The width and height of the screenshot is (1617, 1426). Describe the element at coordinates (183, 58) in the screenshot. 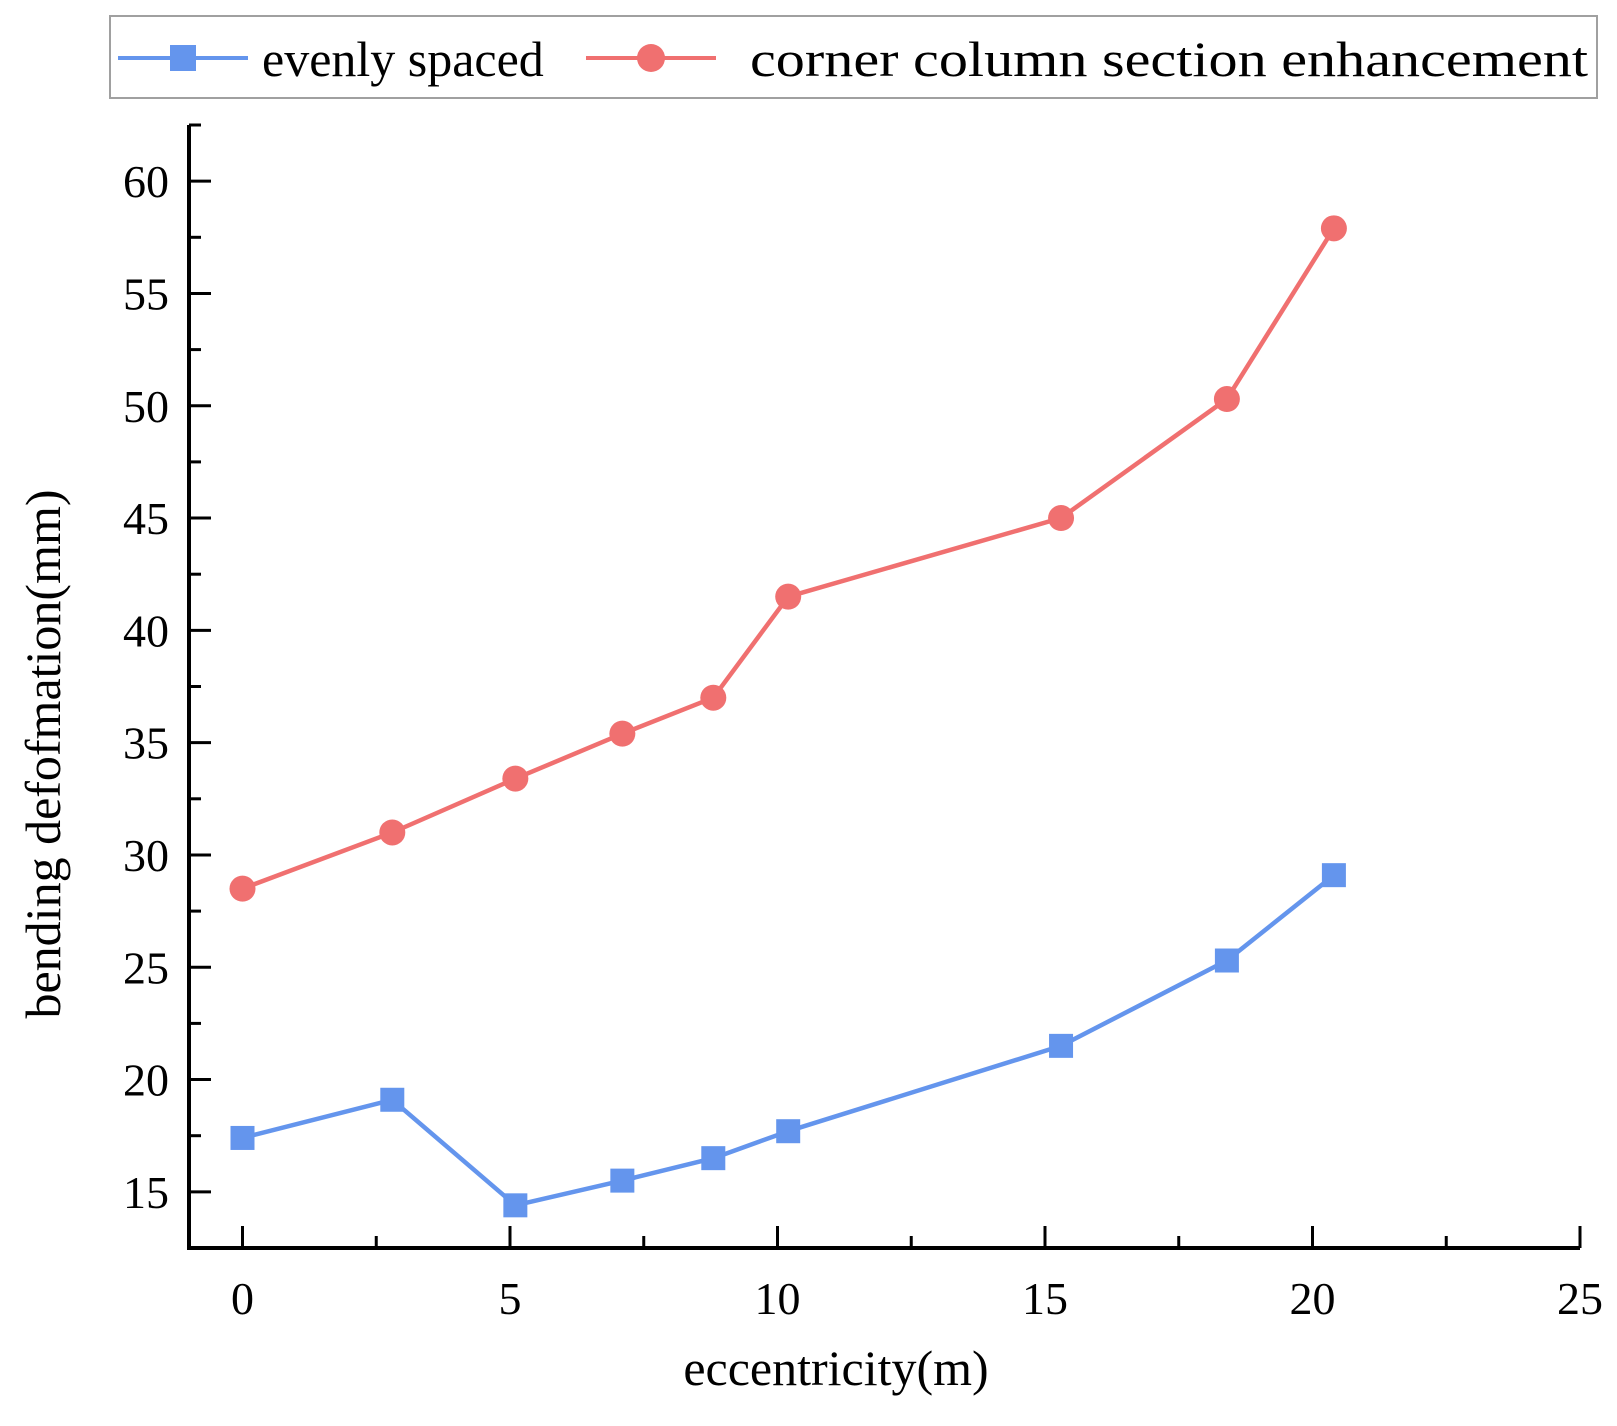

I see `legend-marker-square-icon` at that location.